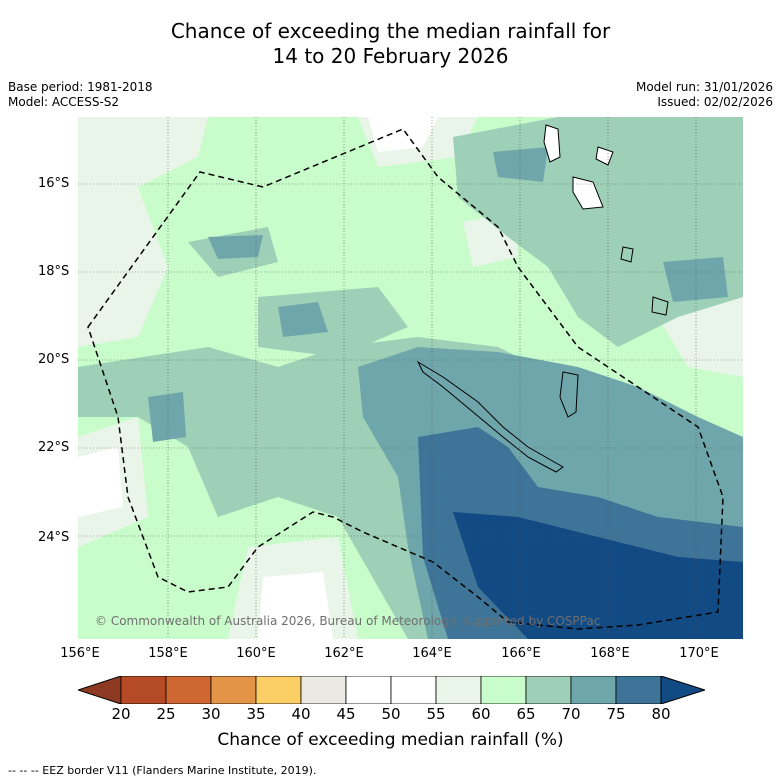 Image resolution: width=781 pixels, height=781 pixels. What do you see at coordinates (346, 714) in the screenshot?
I see `colorbar-tick-label: 45` at bounding box center [346, 714].